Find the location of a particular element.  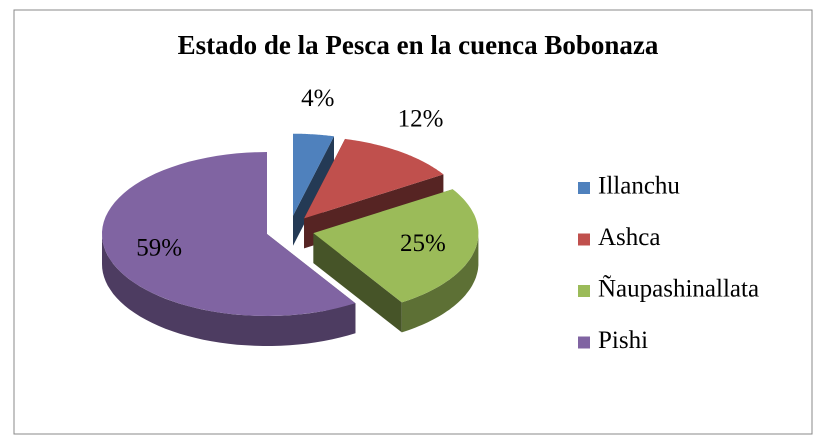

legend-label: Illanchu is located at coordinates (639, 186).